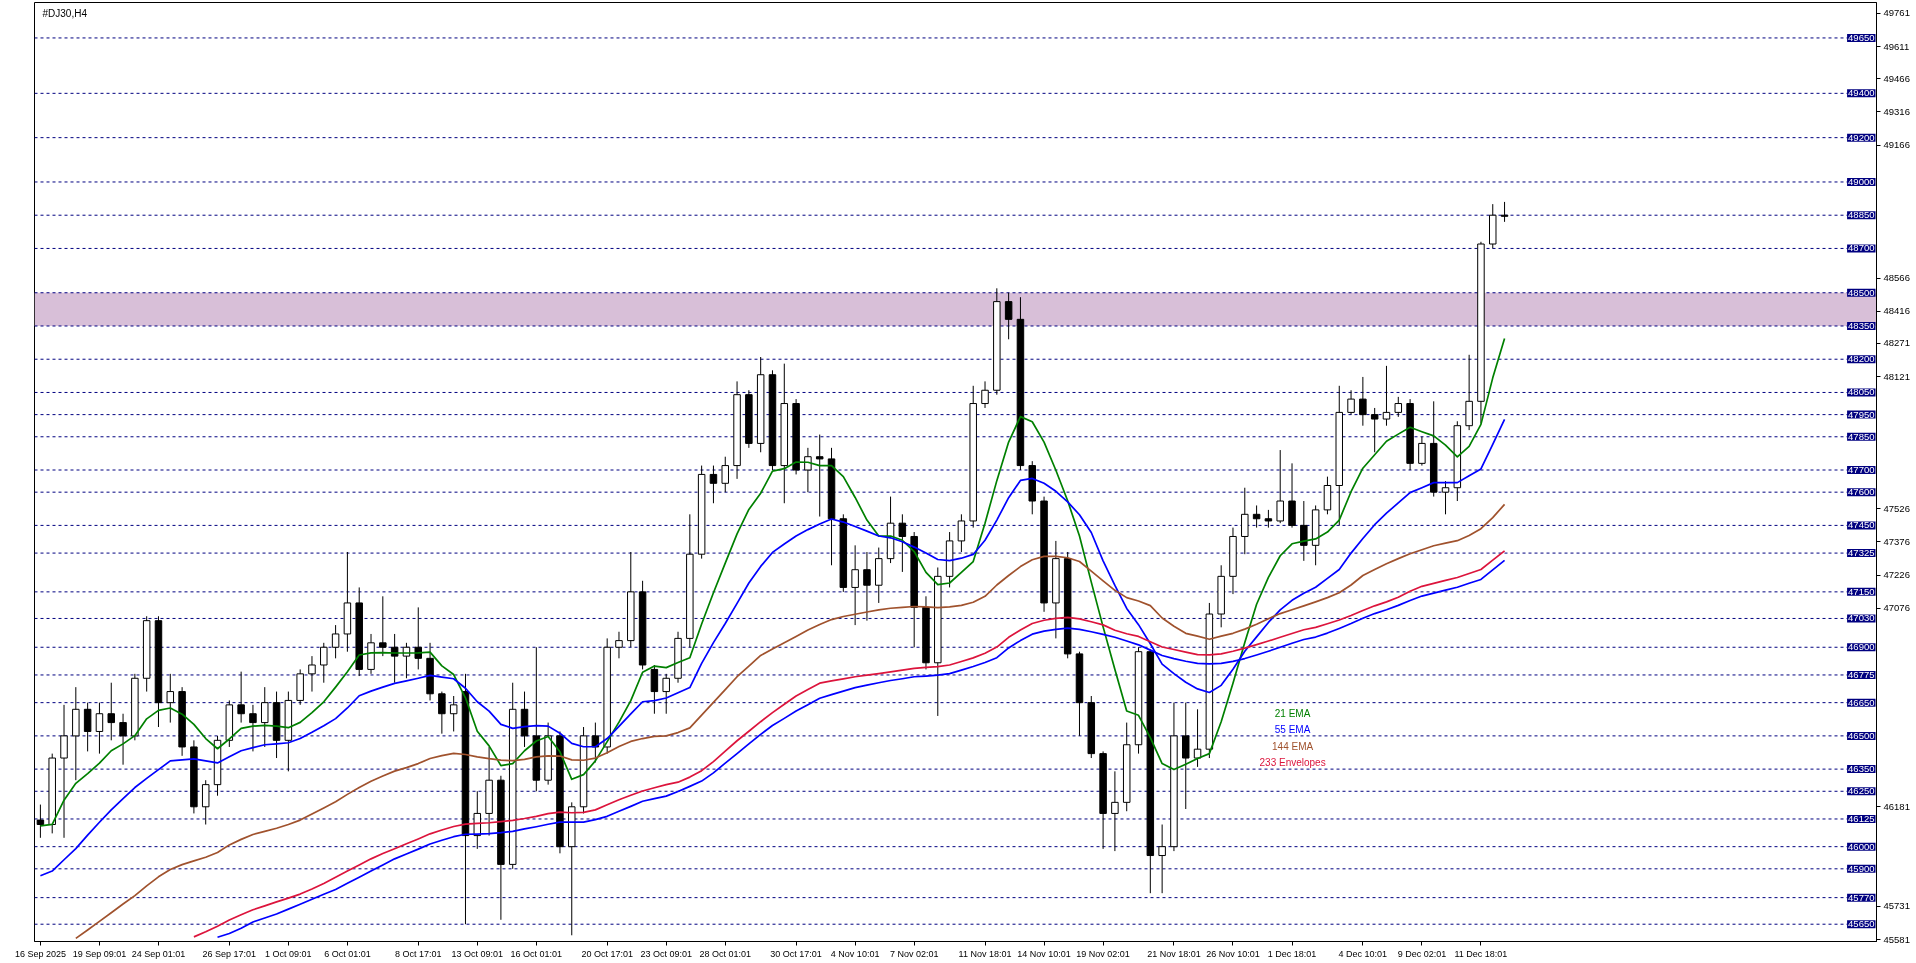 This screenshot has height=963, width=1916. Describe the element at coordinates (1174, 953) in the screenshot. I see `x-tick-label: 21 Nov 18:01` at that location.